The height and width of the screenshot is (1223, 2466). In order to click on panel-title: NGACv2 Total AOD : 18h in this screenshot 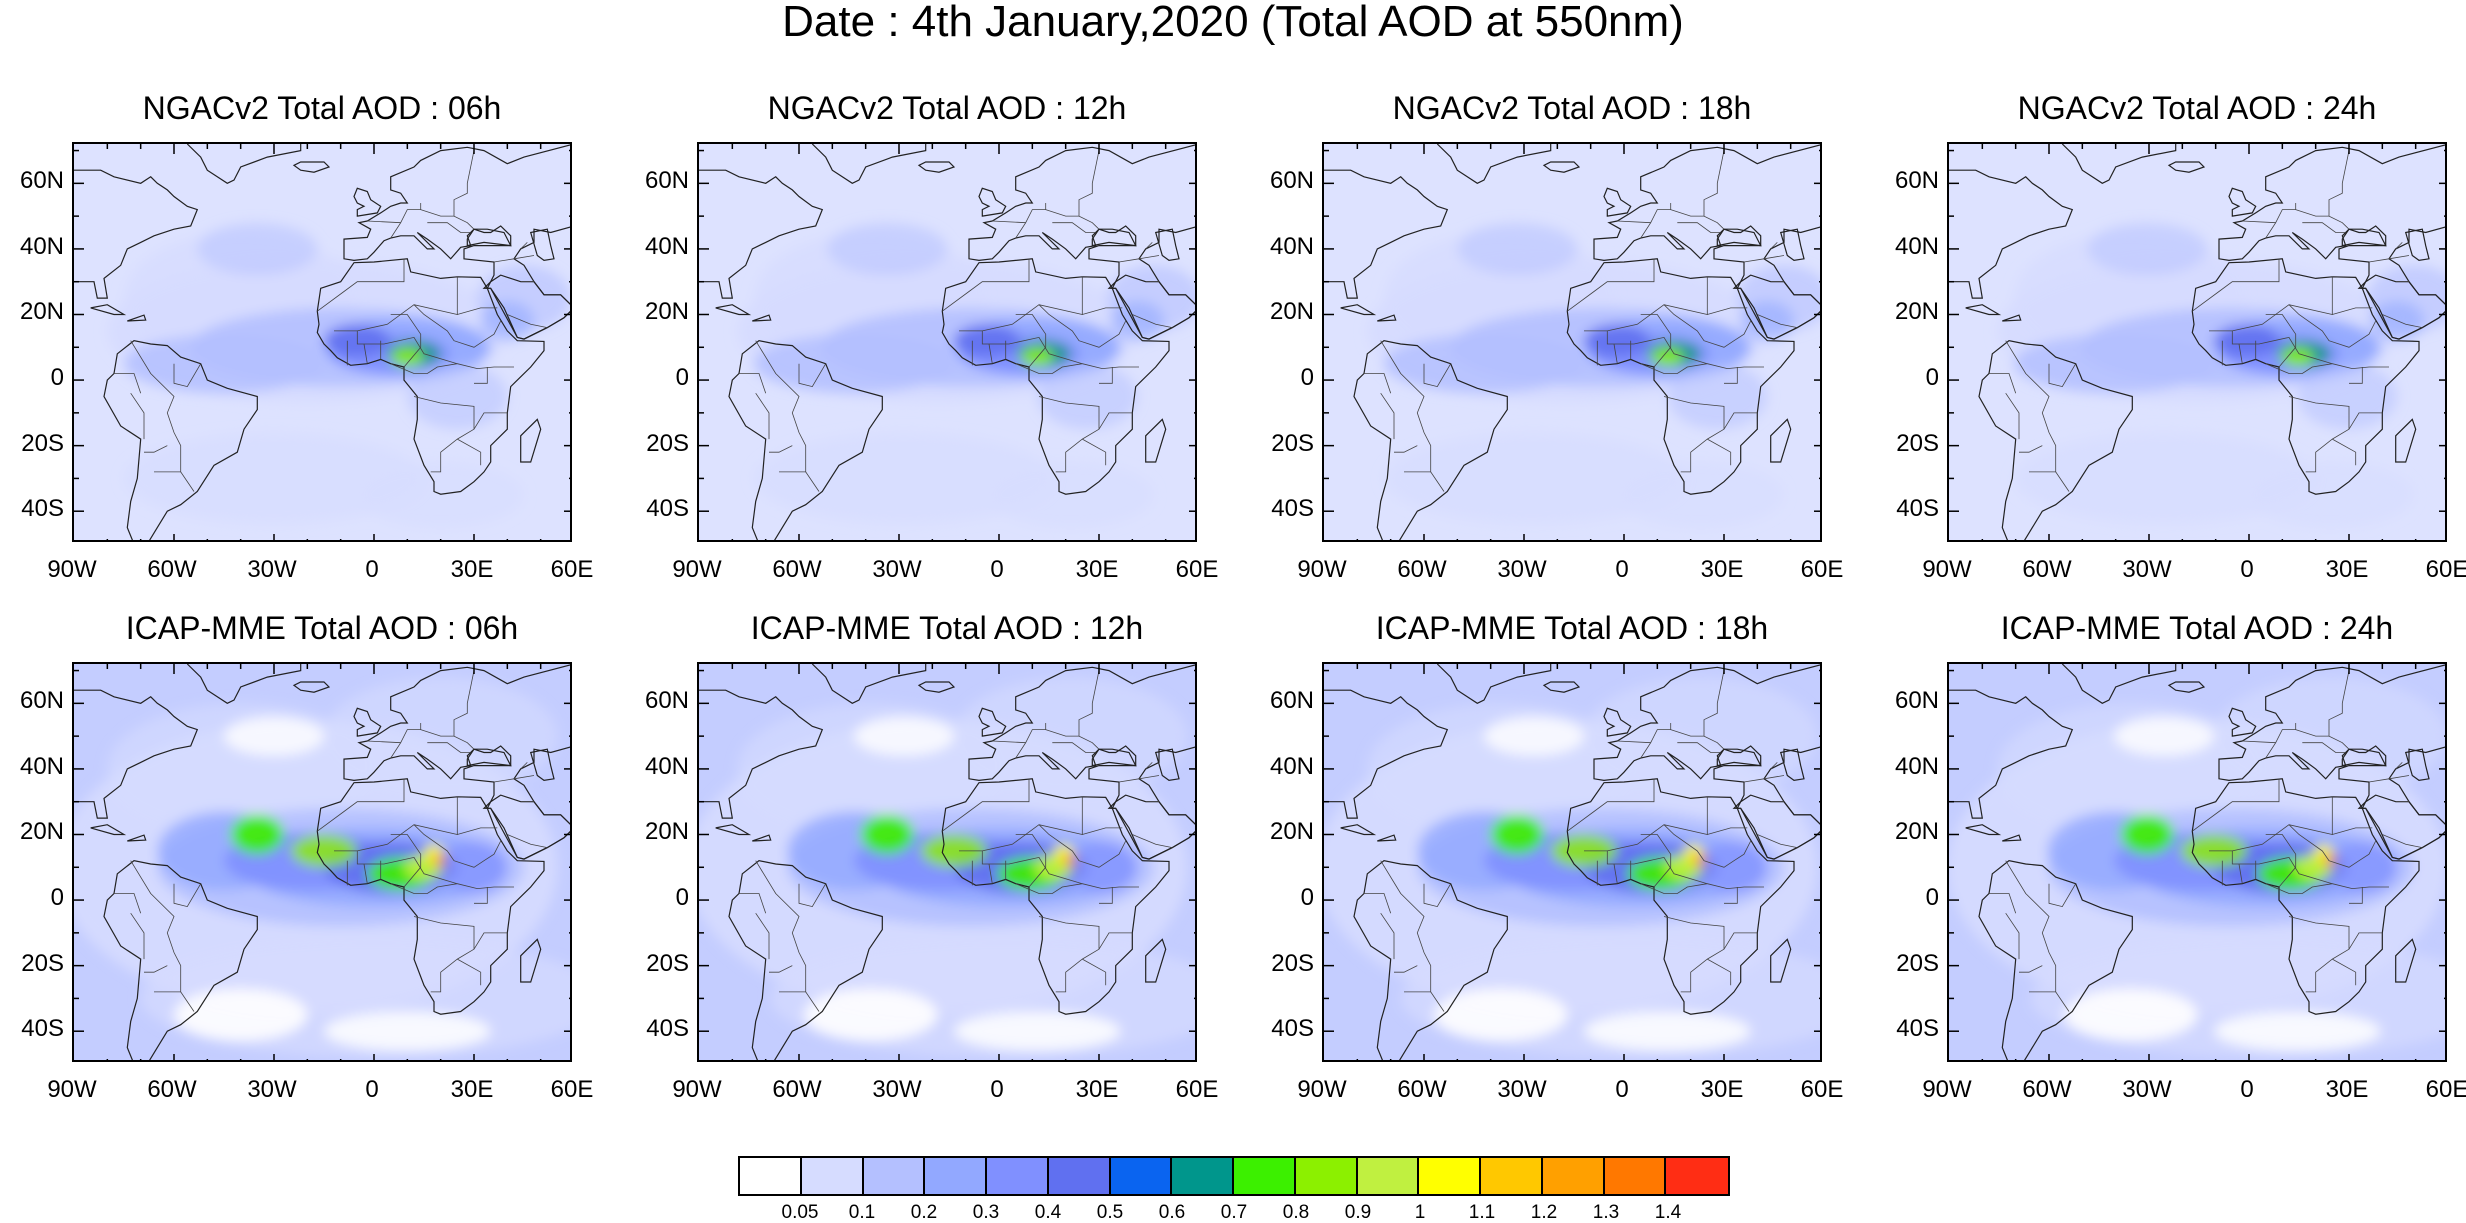, I will do `click(1572, 108)`.